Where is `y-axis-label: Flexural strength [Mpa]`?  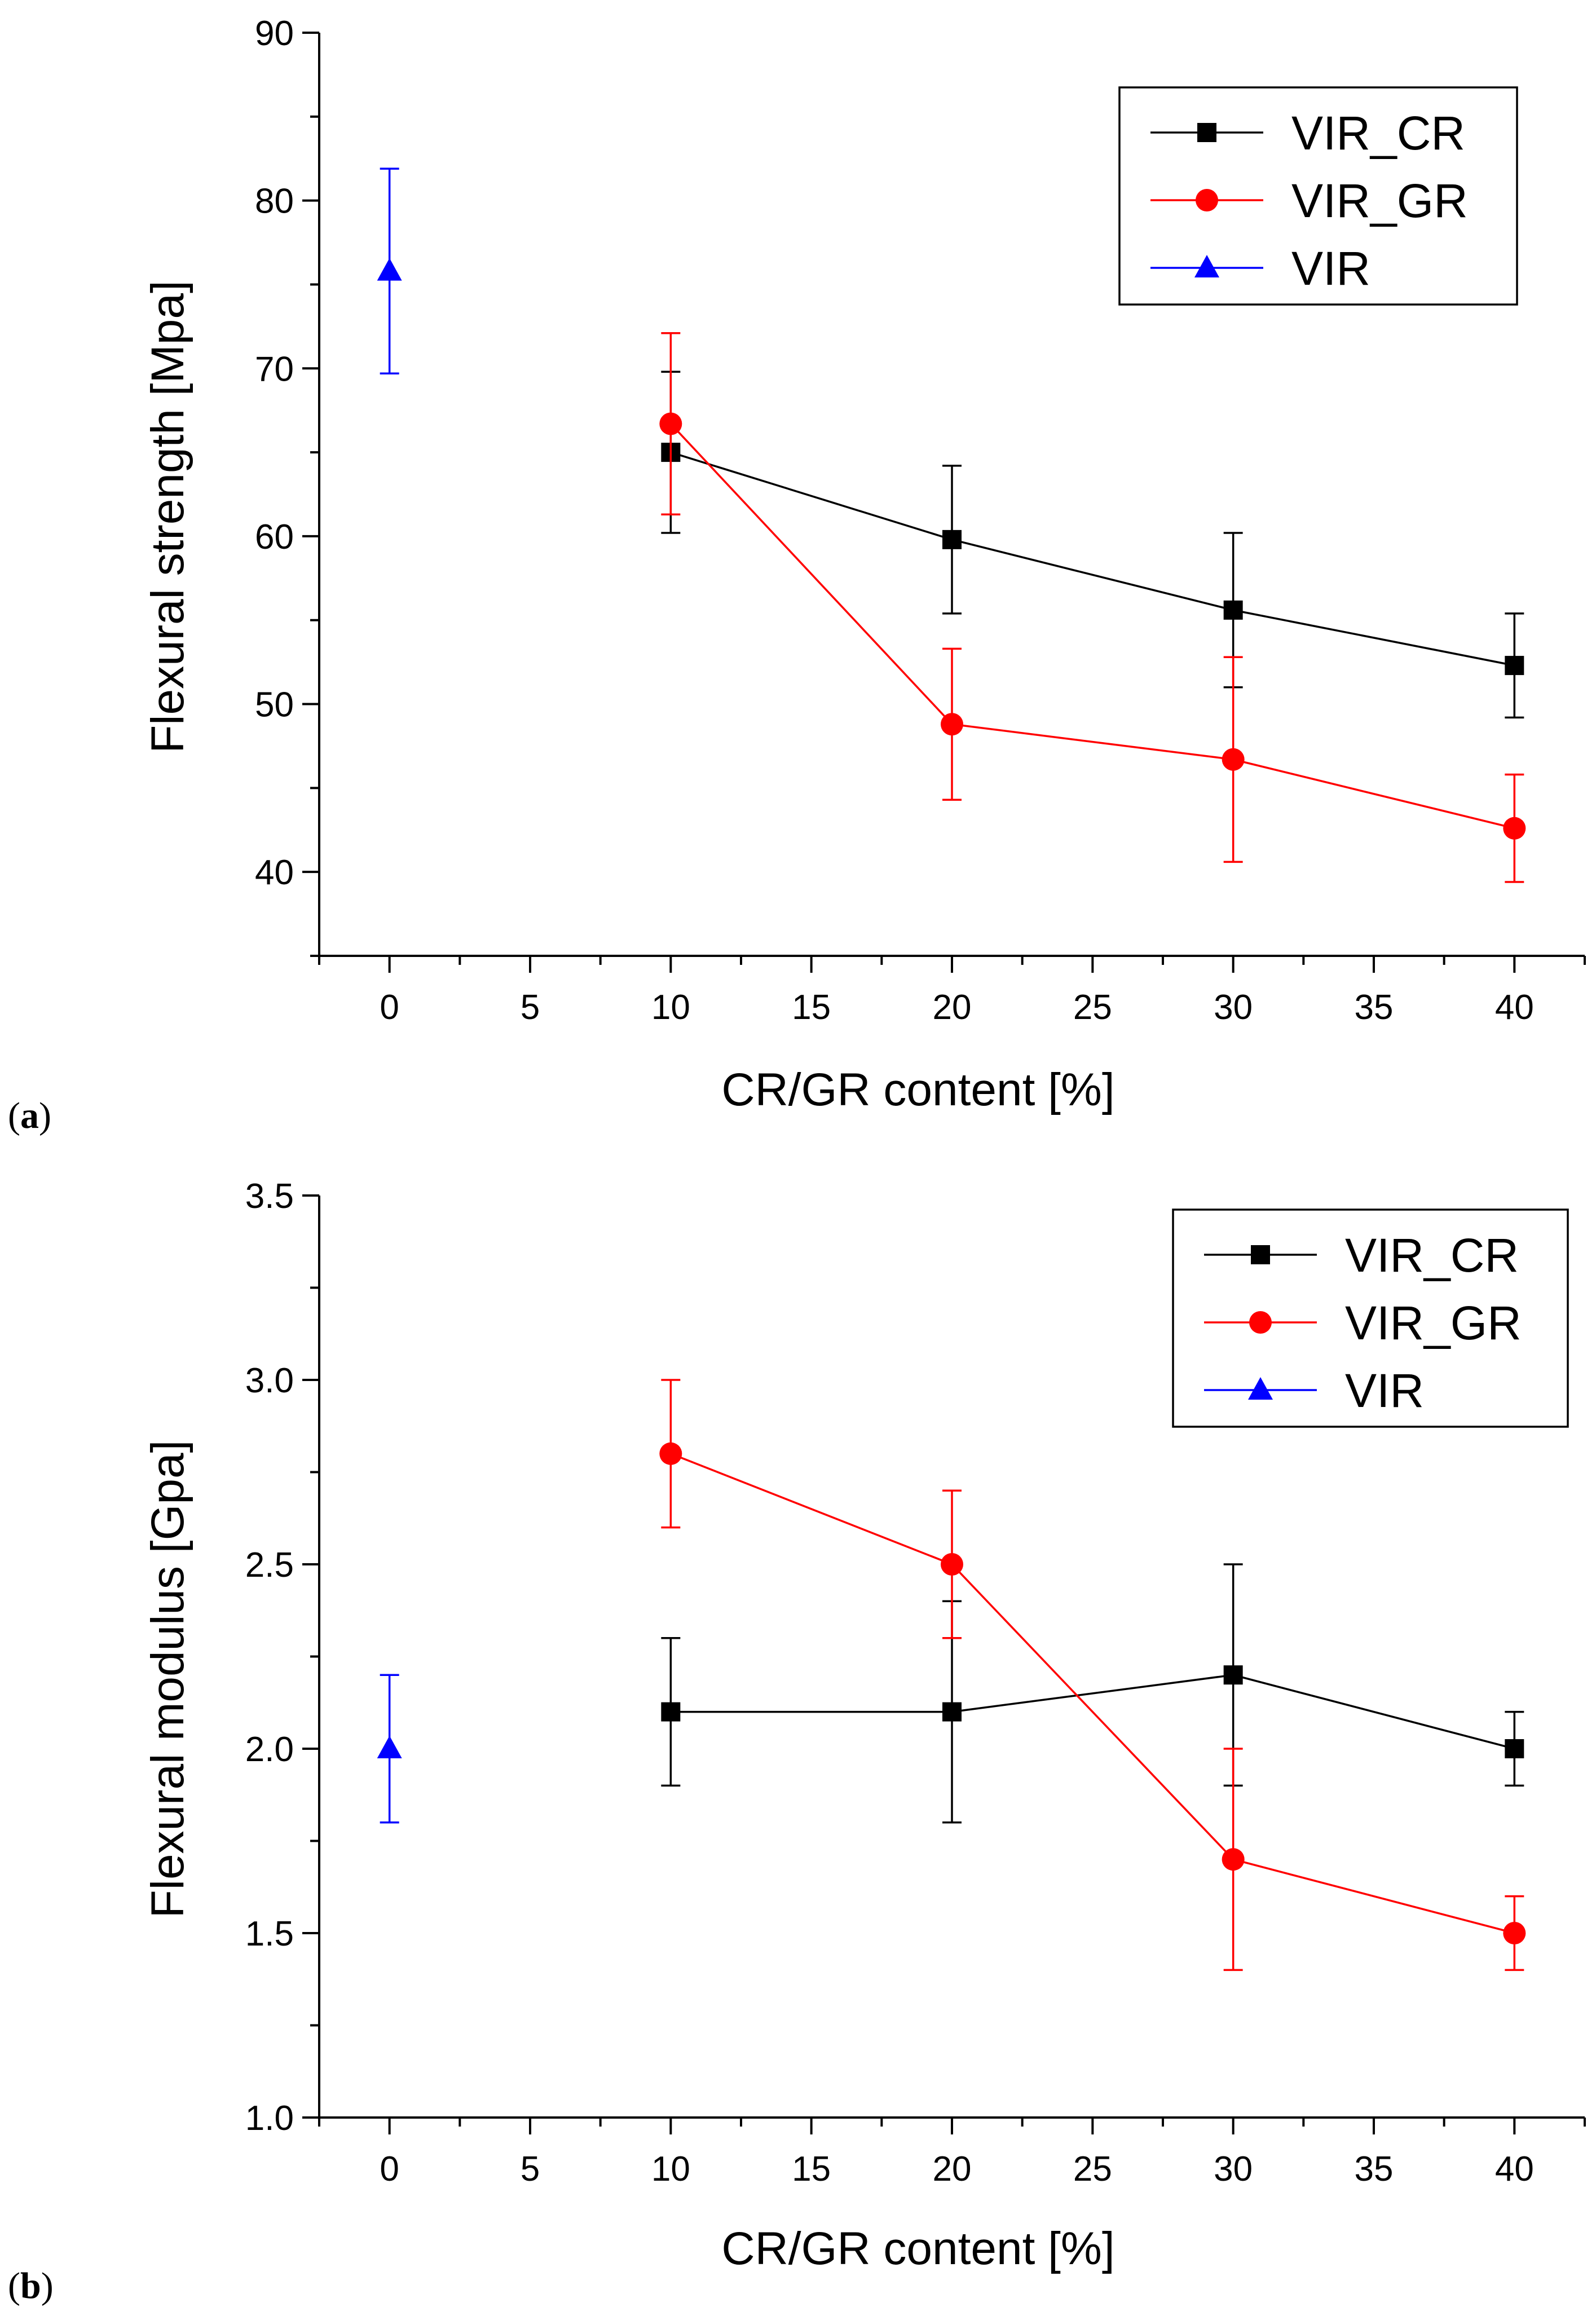 y-axis-label: Flexural strength [Mpa] is located at coordinates (167, 516).